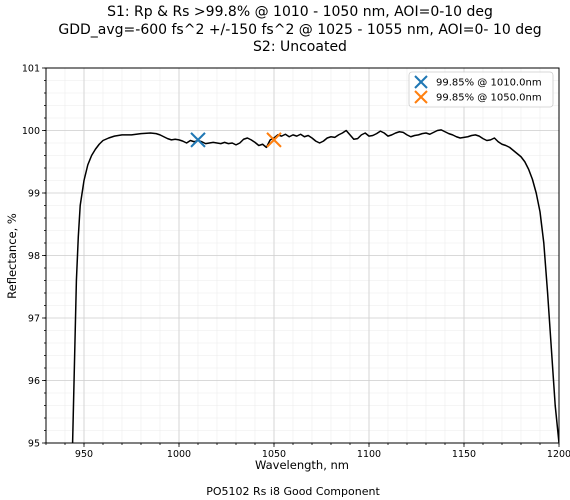  What do you see at coordinates (302, 465) in the screenshot?
I see `x-axis-label: Wavelength, nm` at bounding box center [302, 465].